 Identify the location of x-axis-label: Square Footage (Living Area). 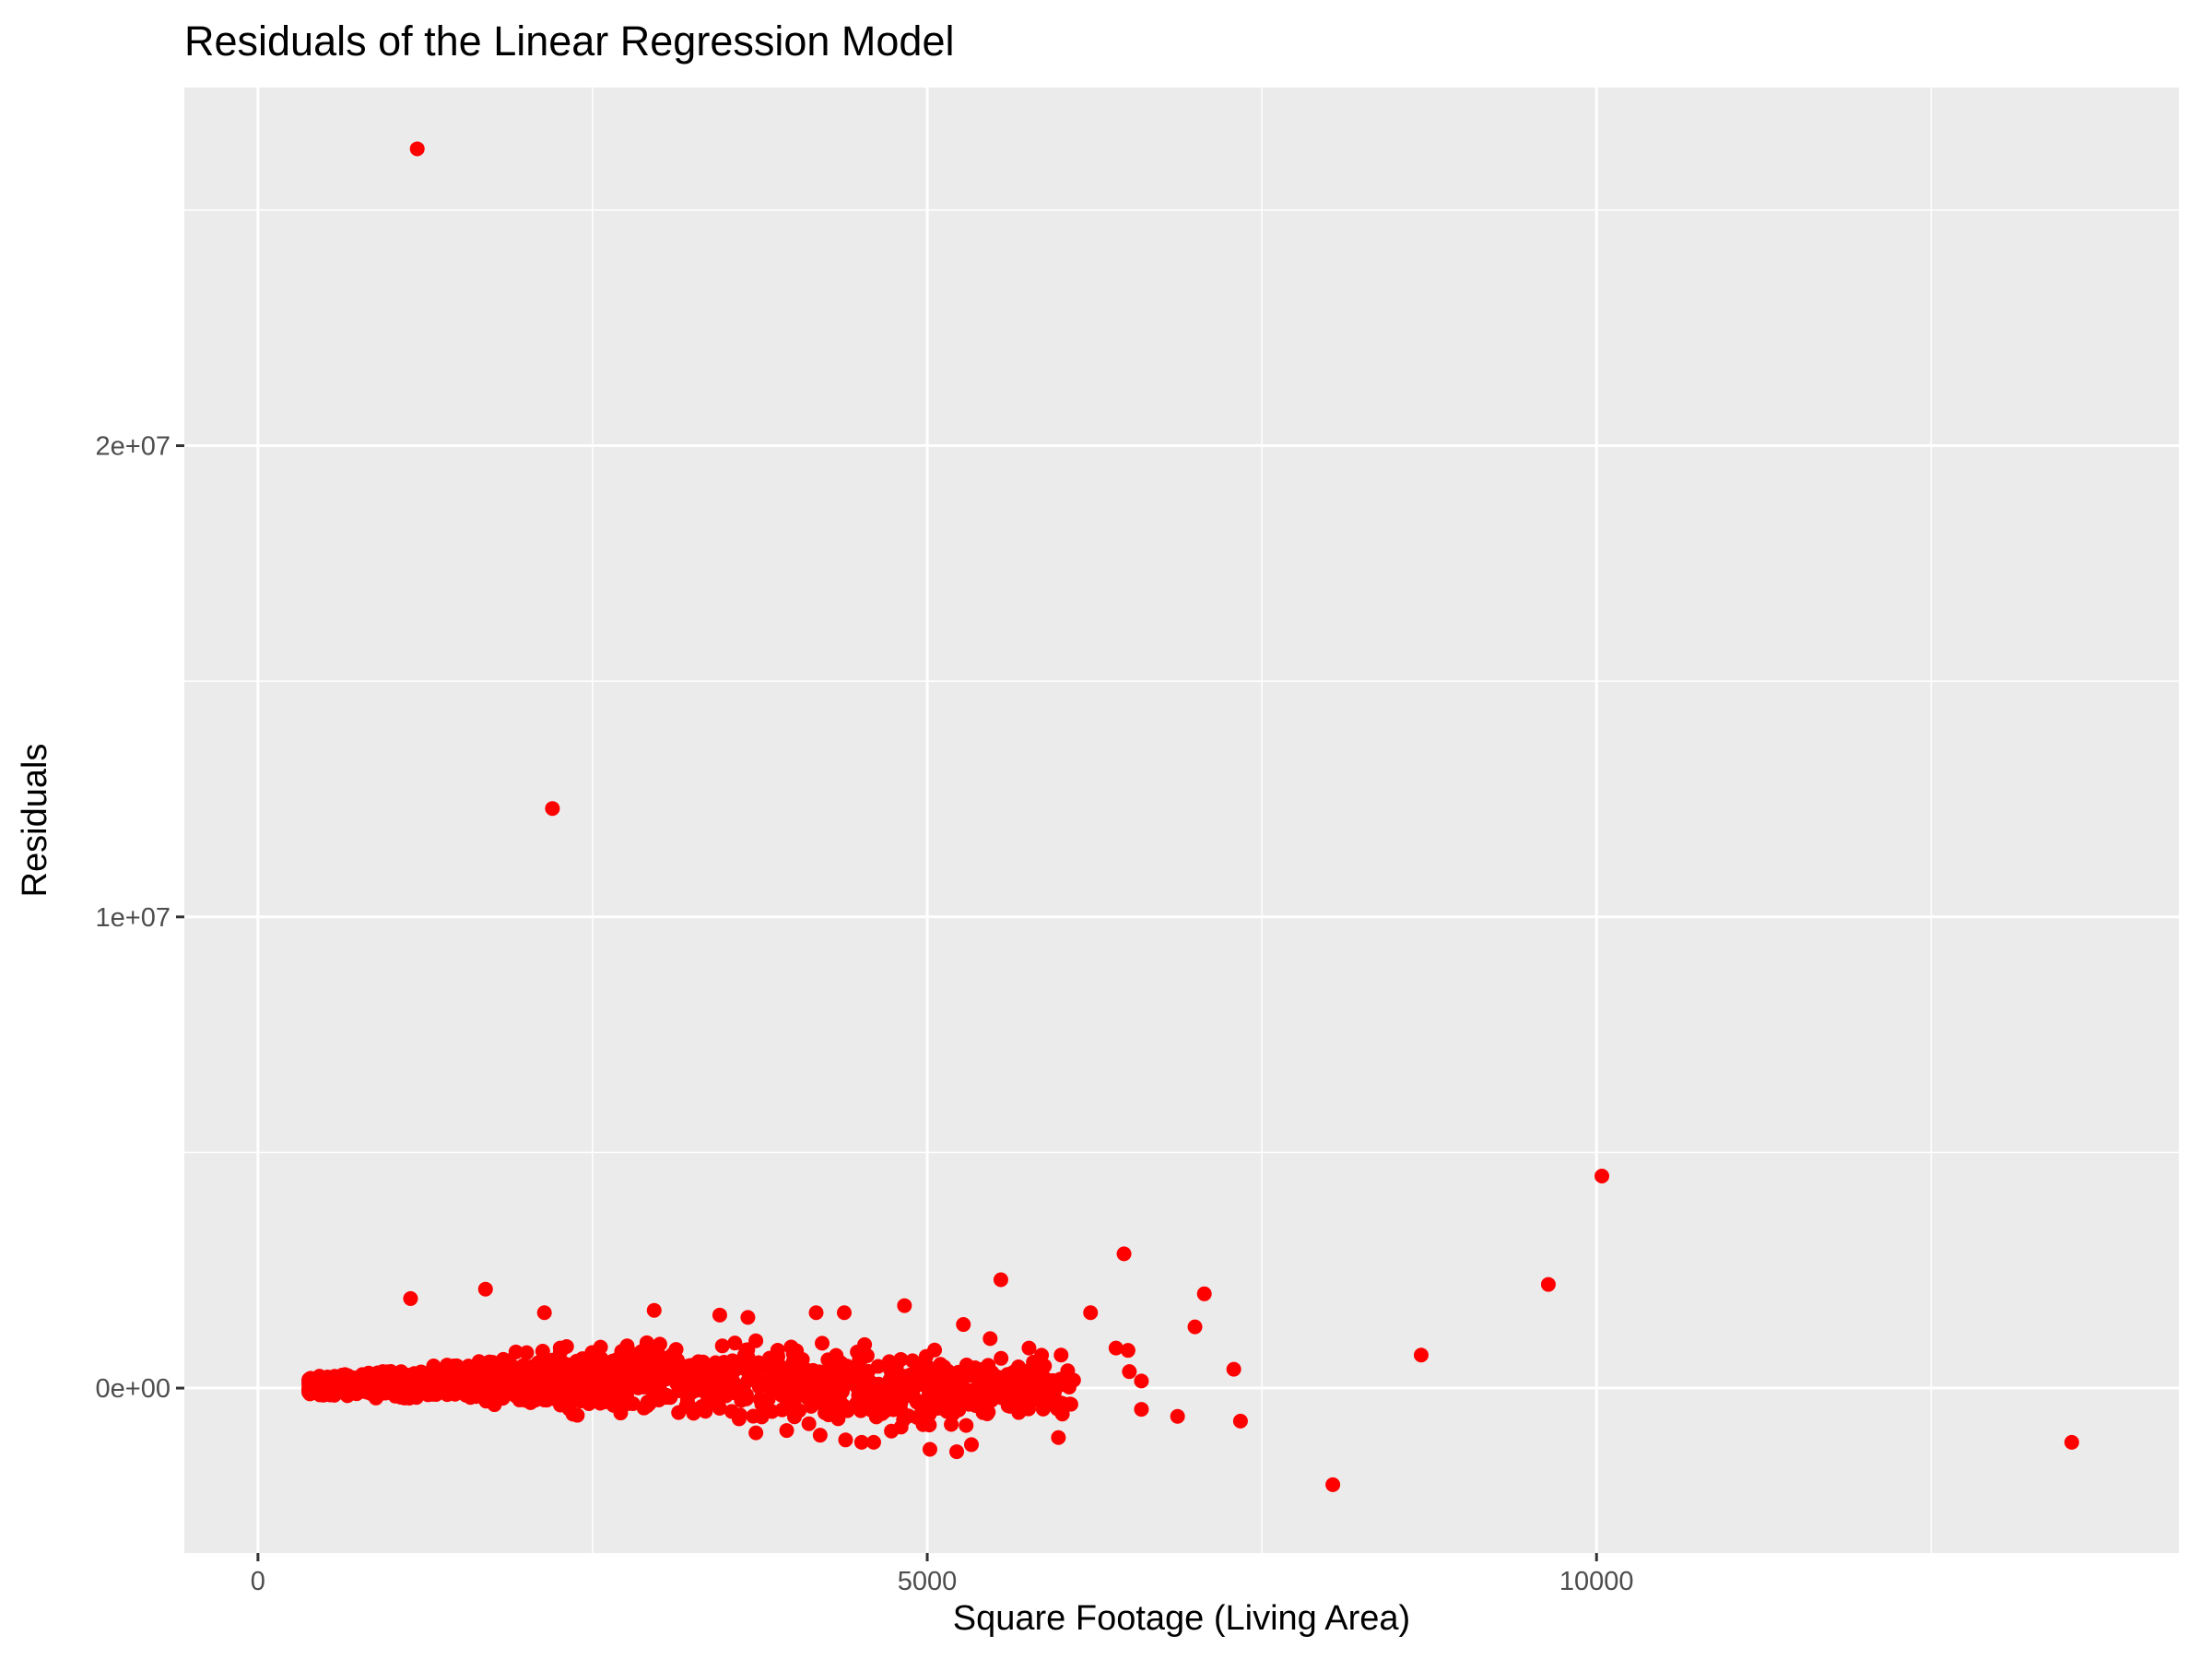
(1181, 1618).